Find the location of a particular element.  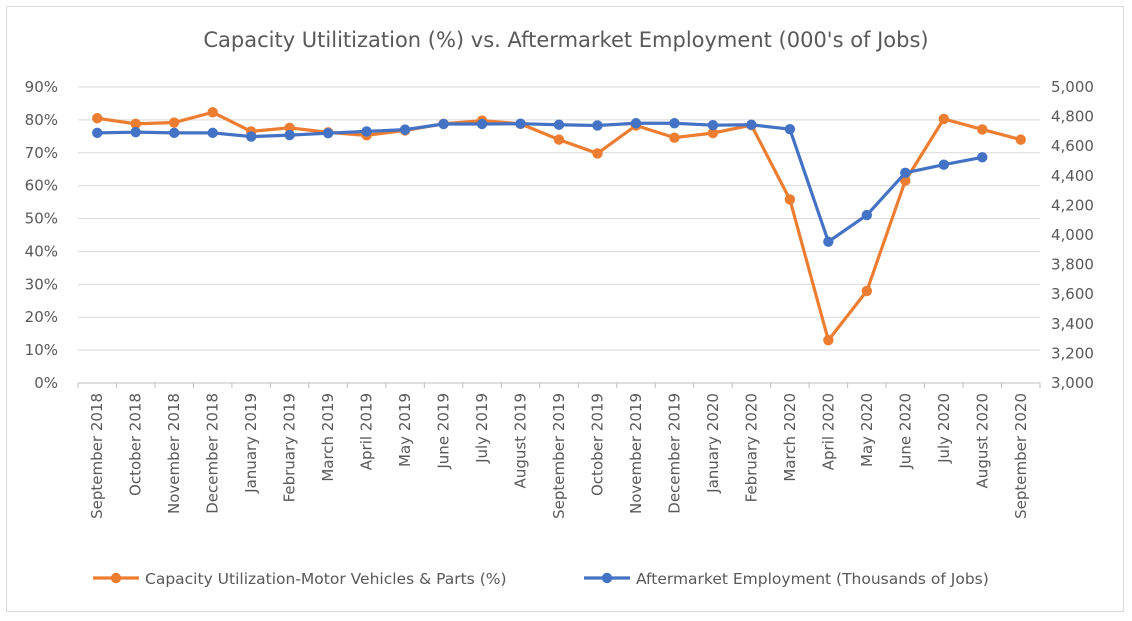

left-tick-label: 30% is located at coordinates (41, 284).